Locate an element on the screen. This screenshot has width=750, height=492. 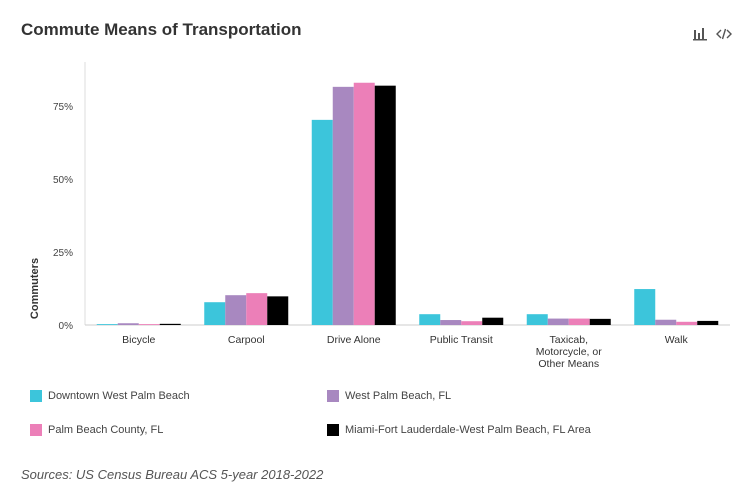
x-tick-label: Carpool is located at coordinates (246, 340).